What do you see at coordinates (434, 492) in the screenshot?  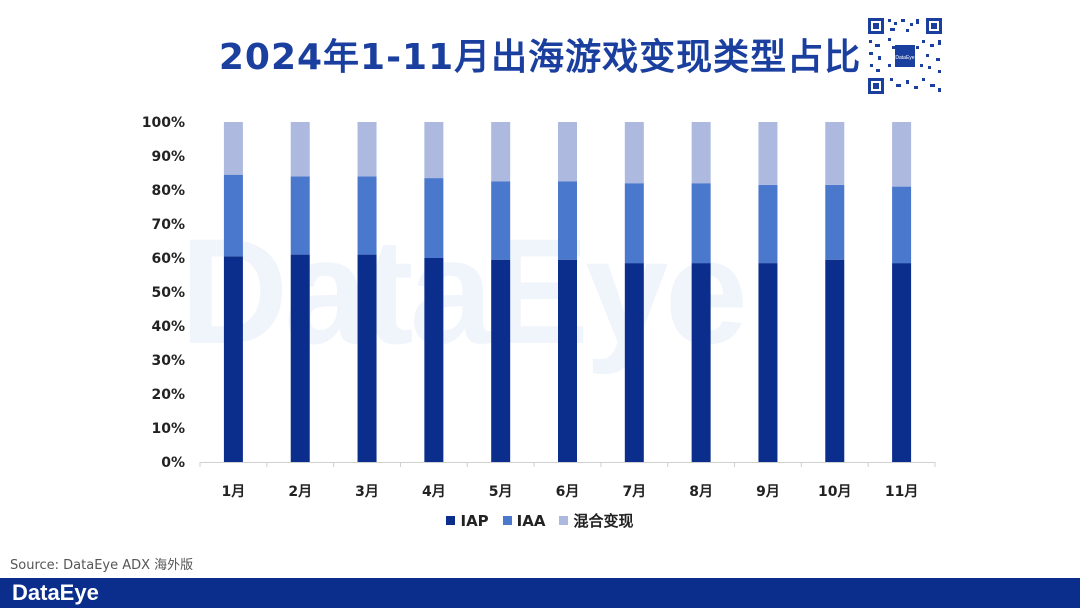 I see `x-tick-label: 4月` at bounding box center [434, 492].